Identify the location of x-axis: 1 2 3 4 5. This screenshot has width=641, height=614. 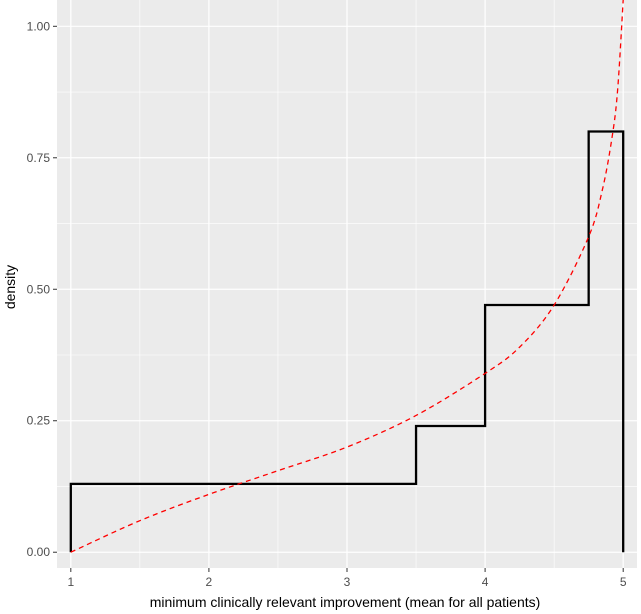
(347, 578).